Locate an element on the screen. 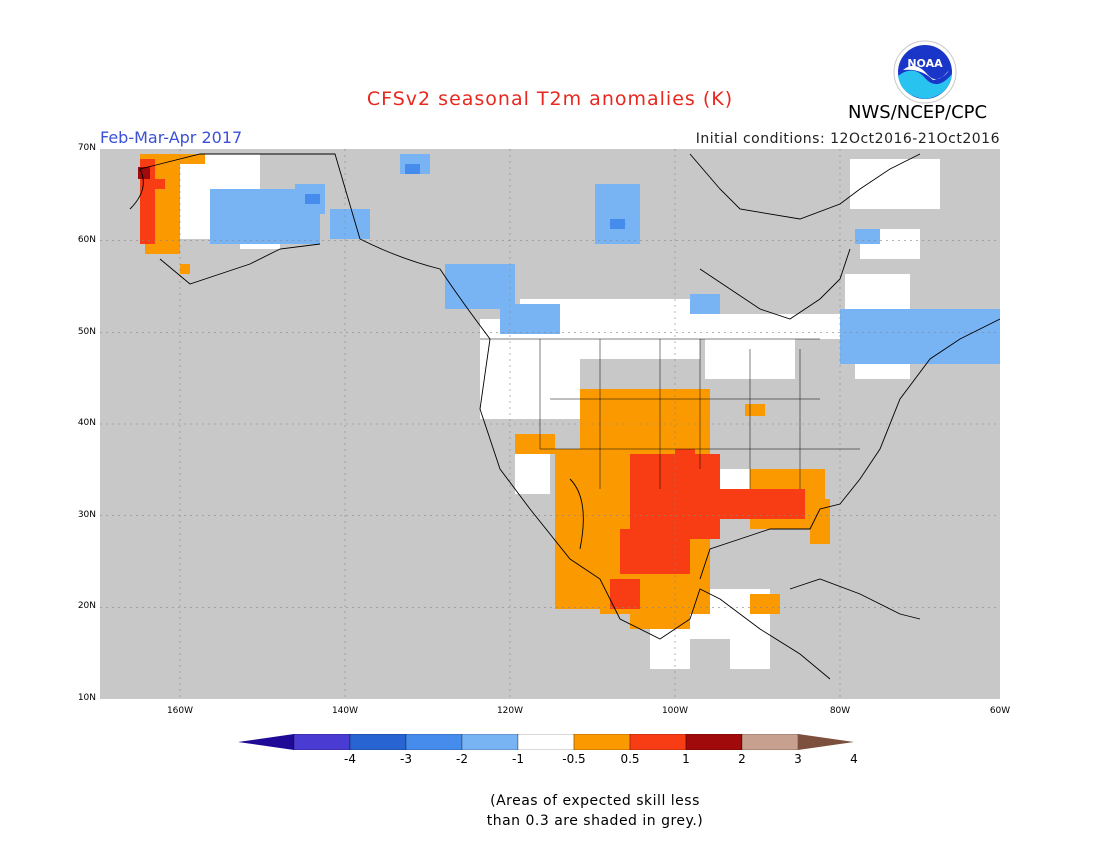 The width and height of the screenshot is (1100, 850). lon-label-80w: 80W is located at coordinates (840, 711).